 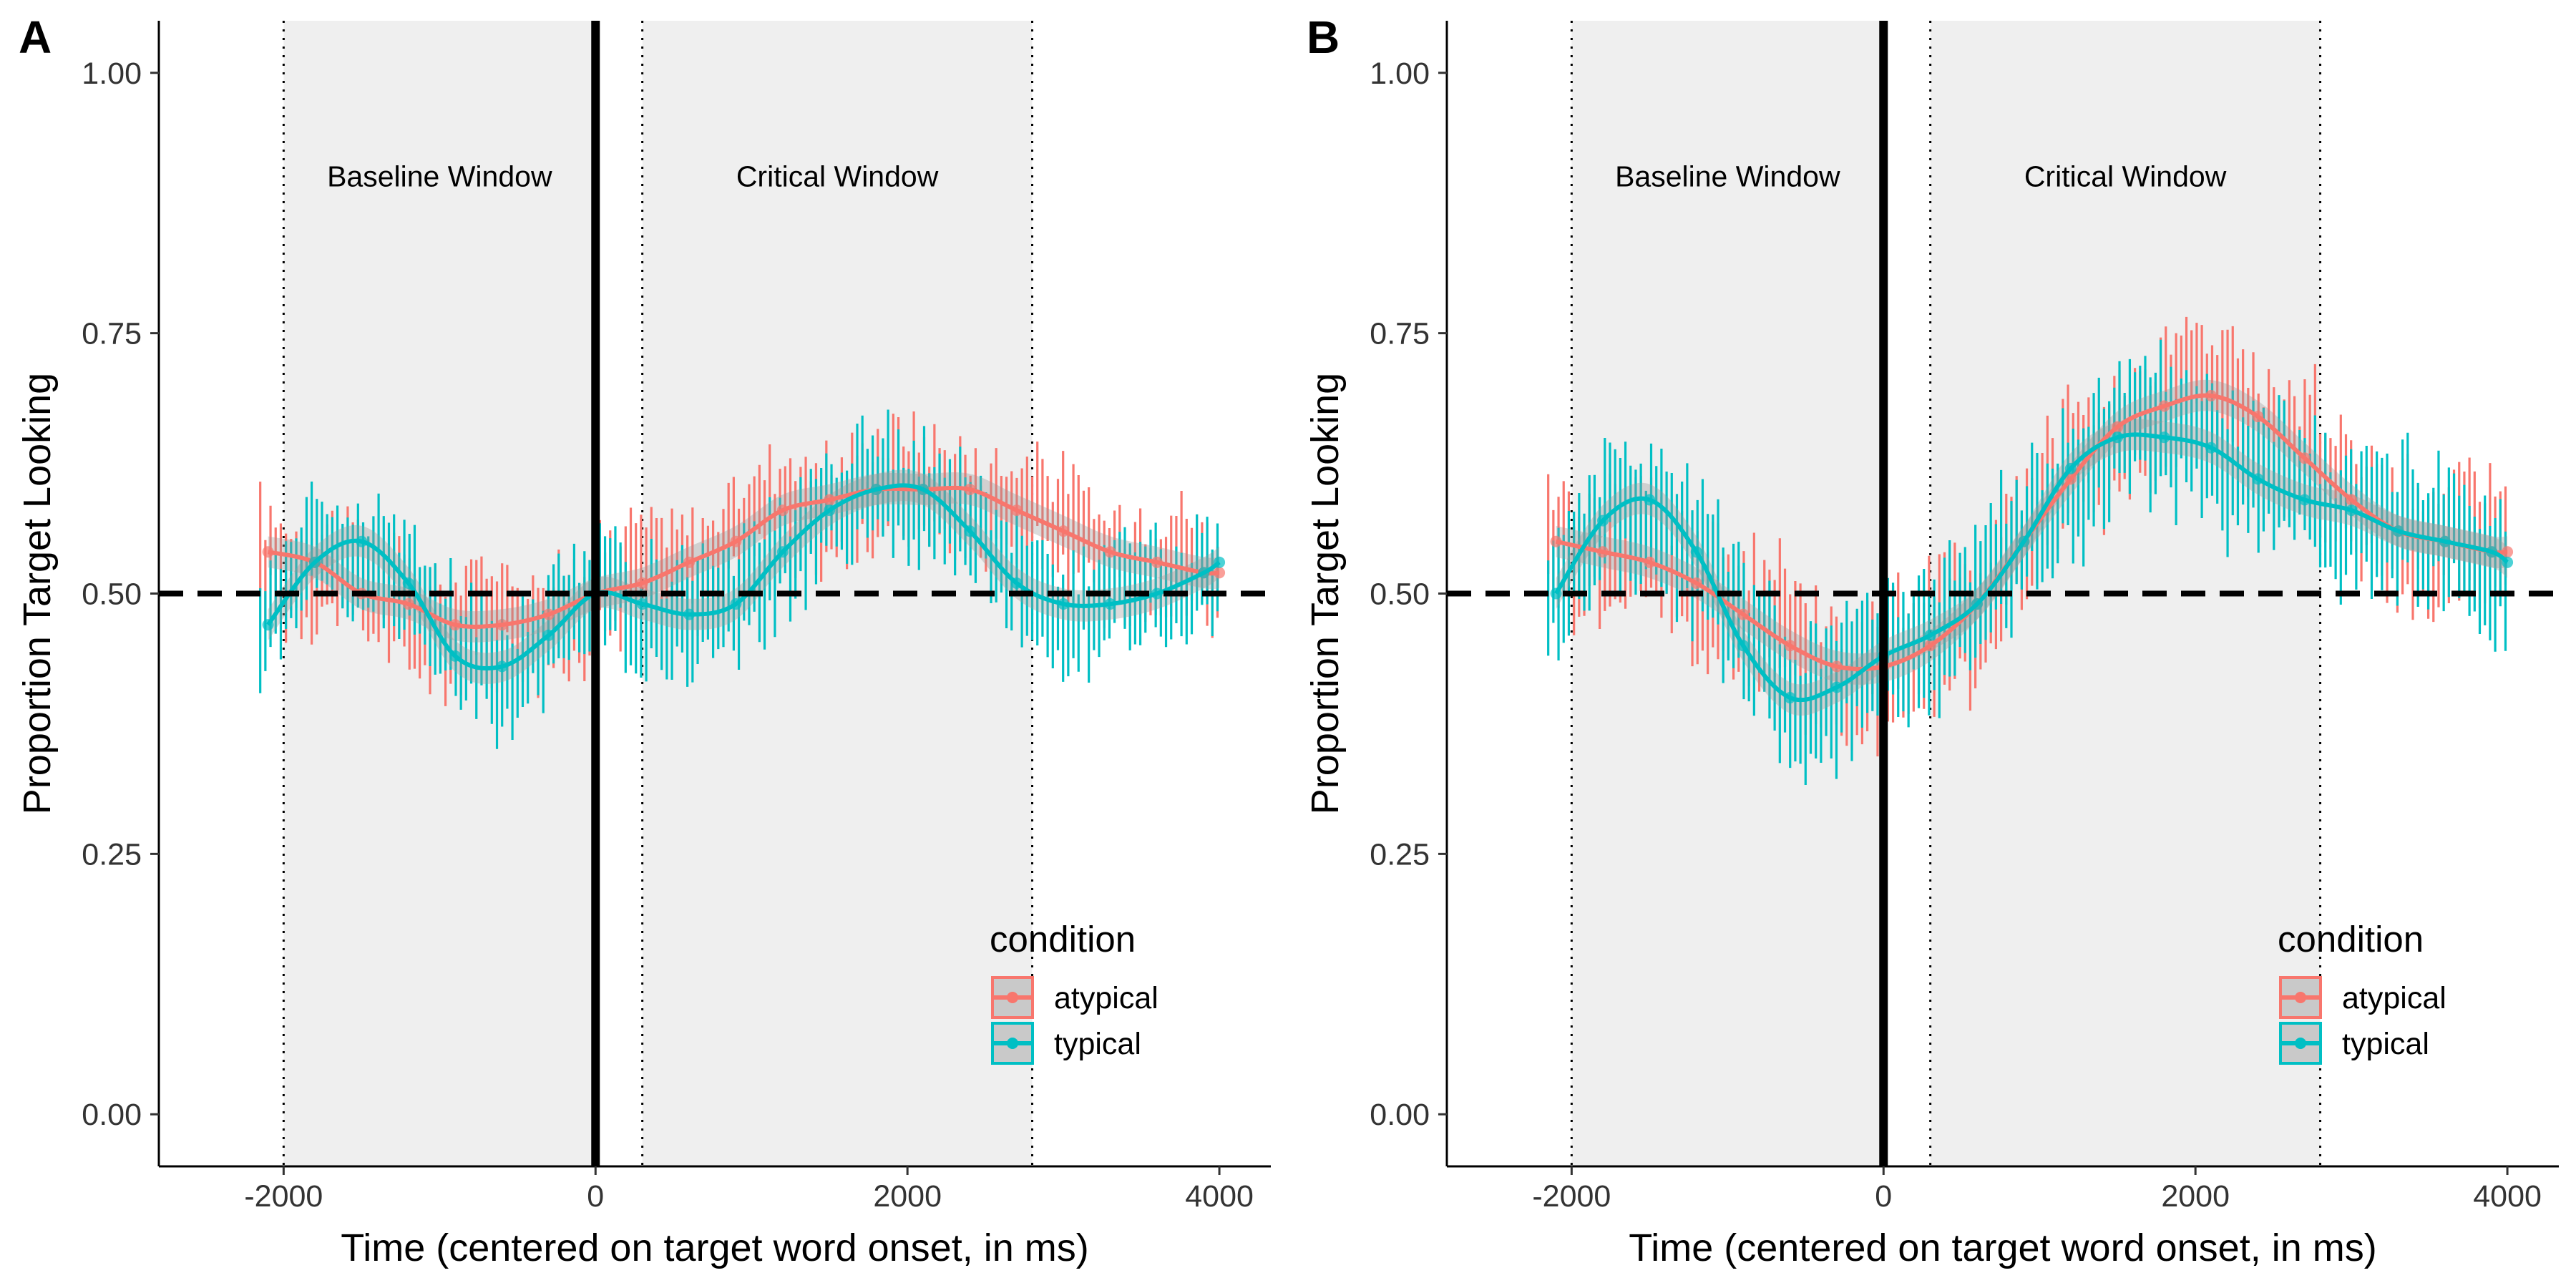 I want to click on y-axis-title: Proportion Target Looking, so click(x=1325, y=593).